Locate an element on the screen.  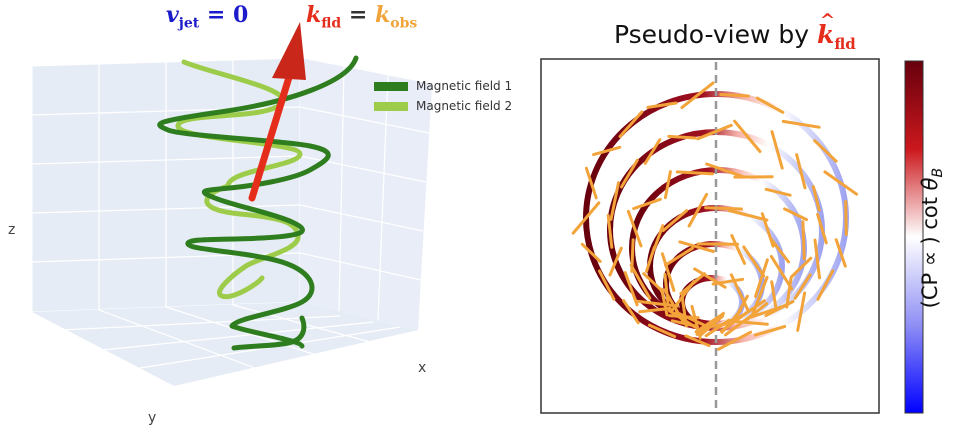
title-hat-icon: ^ is located at coordinates (828, 20).